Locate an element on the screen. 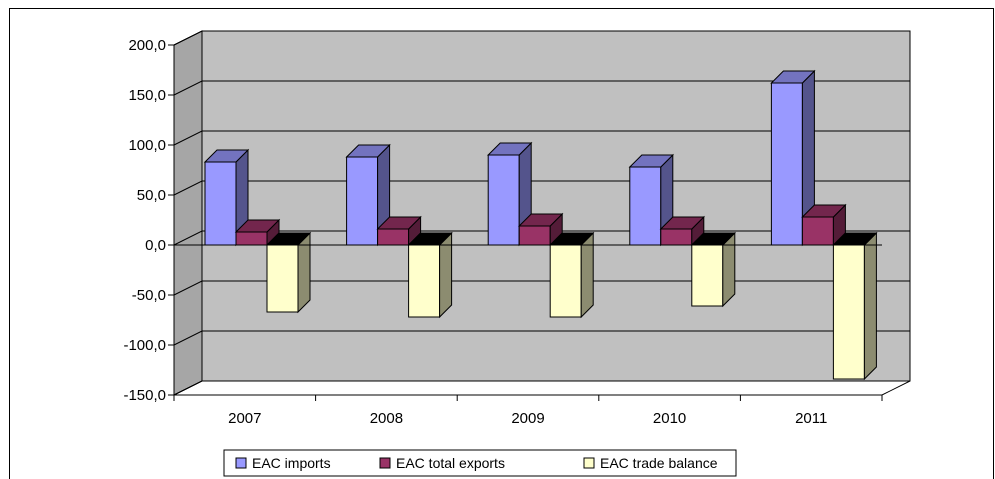 This screenshot has height=479, width=995. x-tick-label: 2011 is located at coordinates (811, 418).